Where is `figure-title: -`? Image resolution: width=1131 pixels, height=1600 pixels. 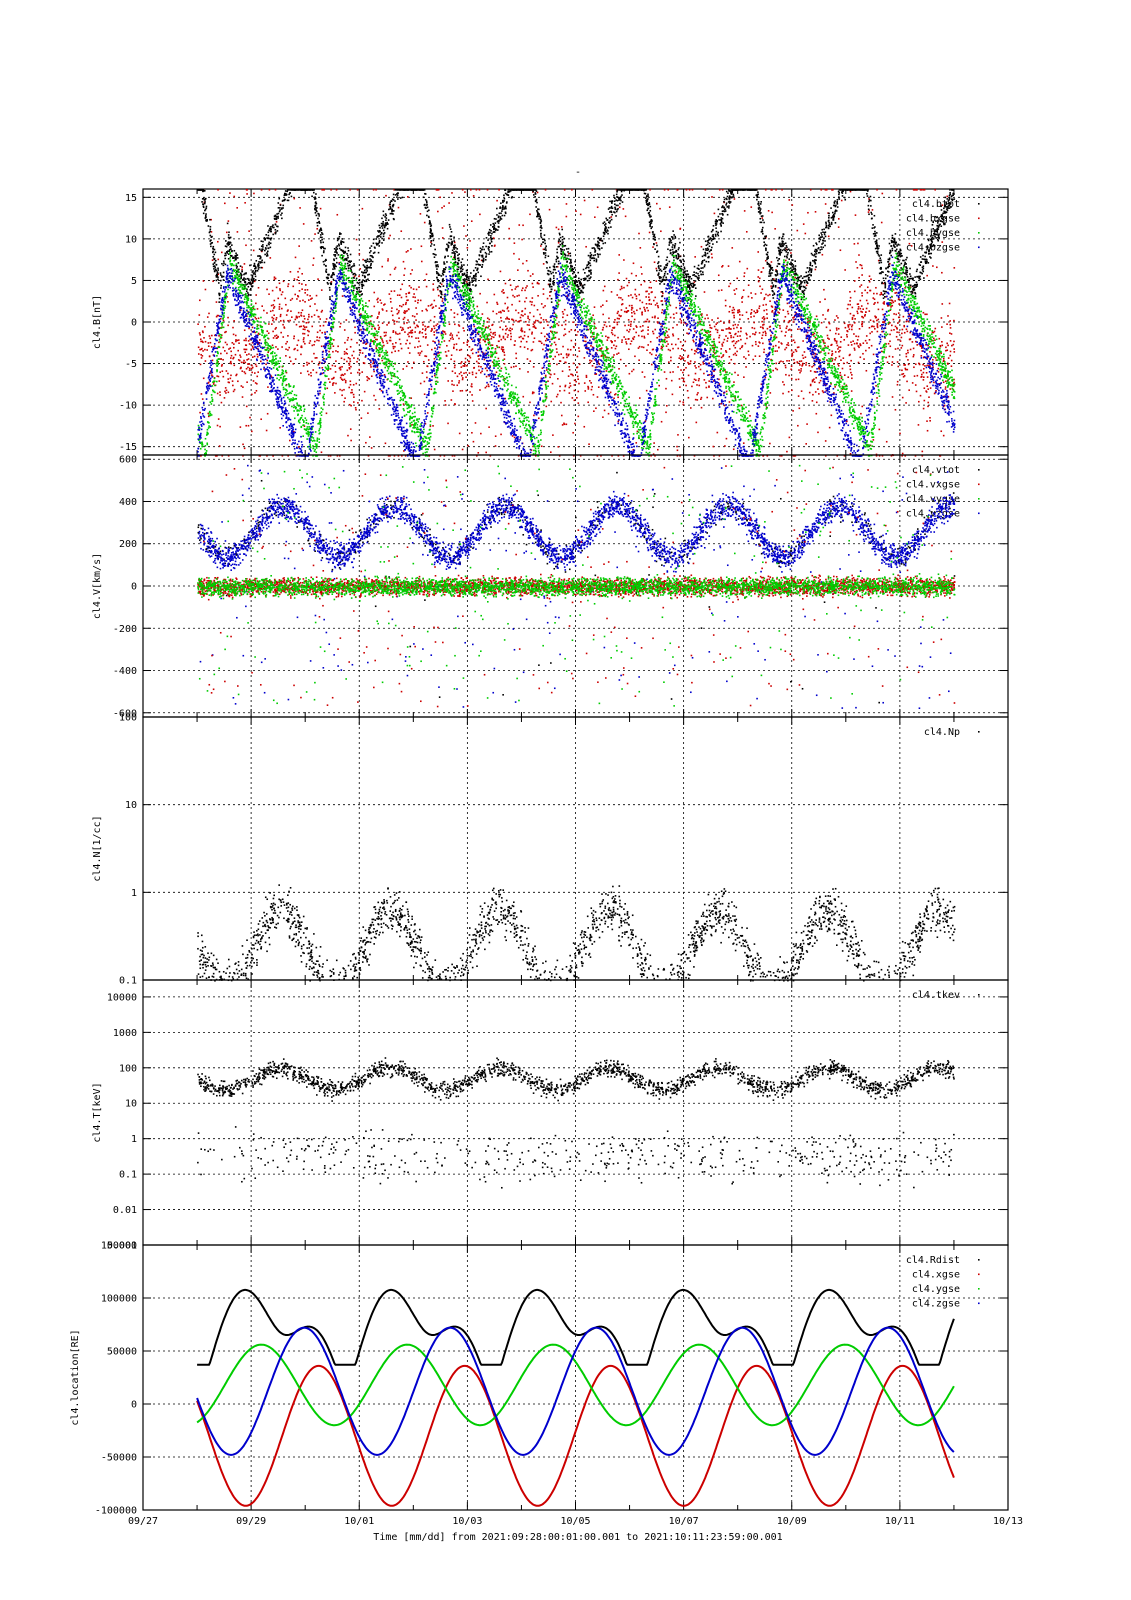
figure-title: - is located at coordinates (578, 172).